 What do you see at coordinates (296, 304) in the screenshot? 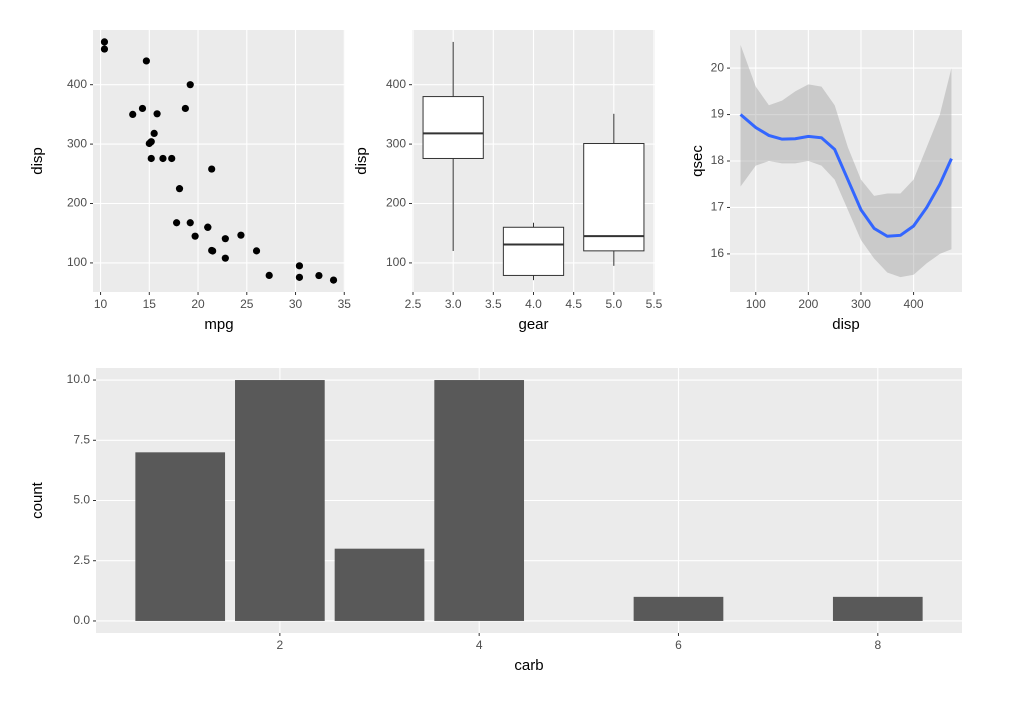
I see `x-tick-label: 30` at bounding box center [296, 304].